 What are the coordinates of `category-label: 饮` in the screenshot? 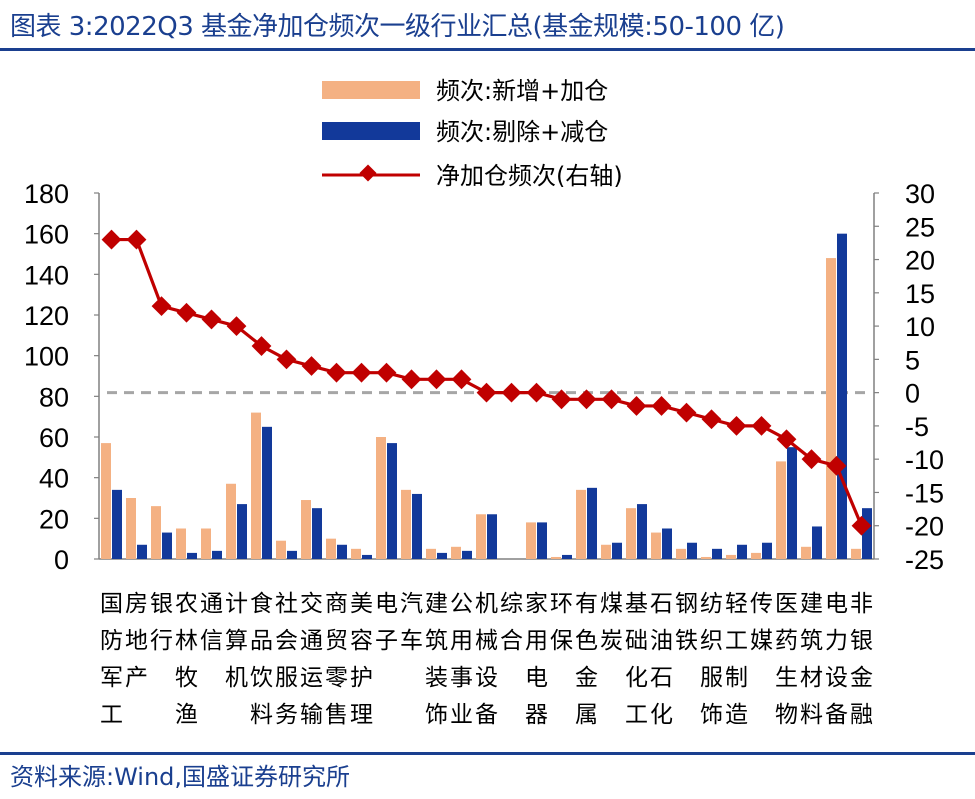 It's located at (261, 678).